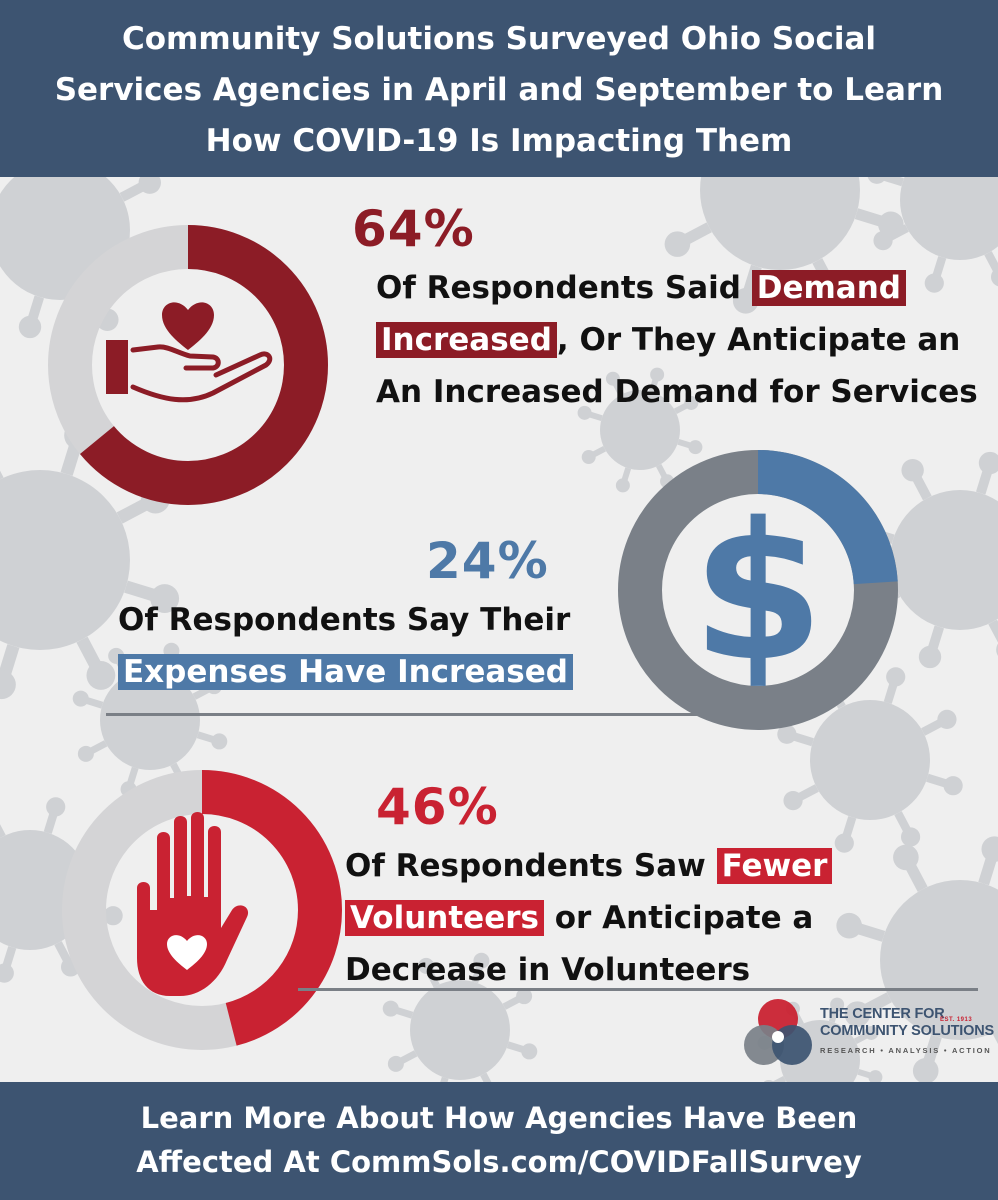 The image size is (998, 1200). Describe the element at coordinates (882, 1014) in the screenshot. I see `logo-line-1: THE CENTER FOR` at that location.